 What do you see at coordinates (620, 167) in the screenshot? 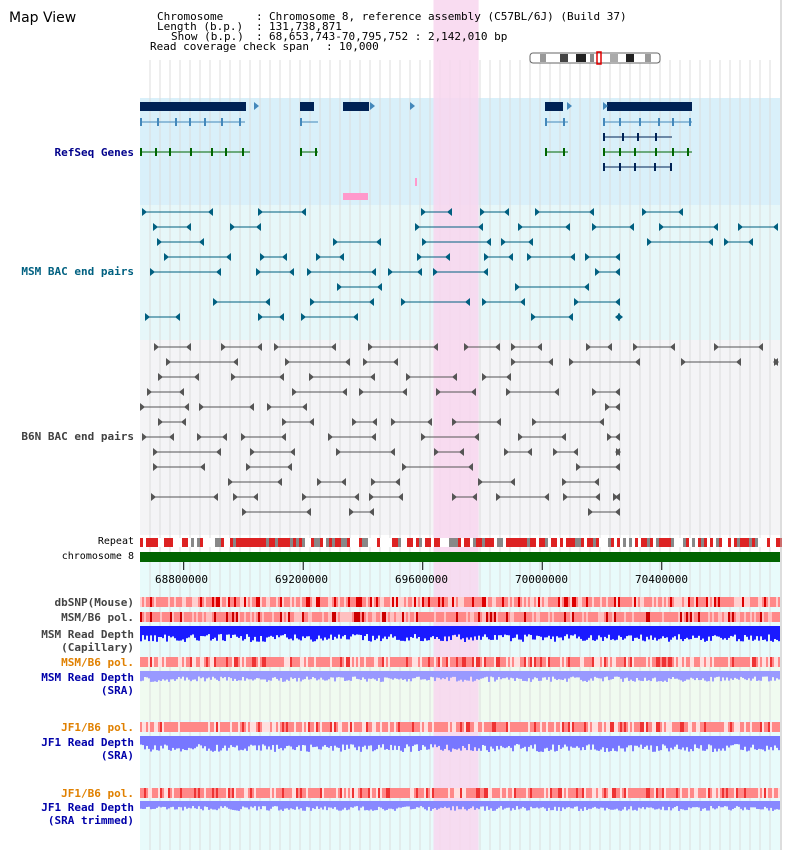
I see `gene-exon` at bounding box center [620, 167].